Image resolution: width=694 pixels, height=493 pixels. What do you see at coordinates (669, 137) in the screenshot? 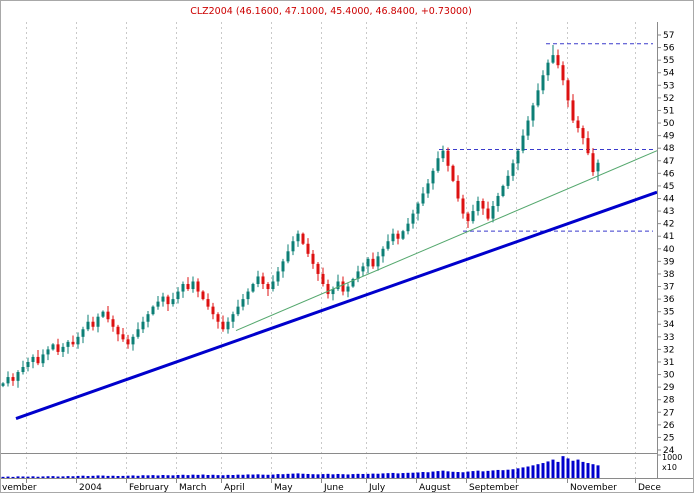
I see `price-tick-label: 49` at bounding box center [669, 137].